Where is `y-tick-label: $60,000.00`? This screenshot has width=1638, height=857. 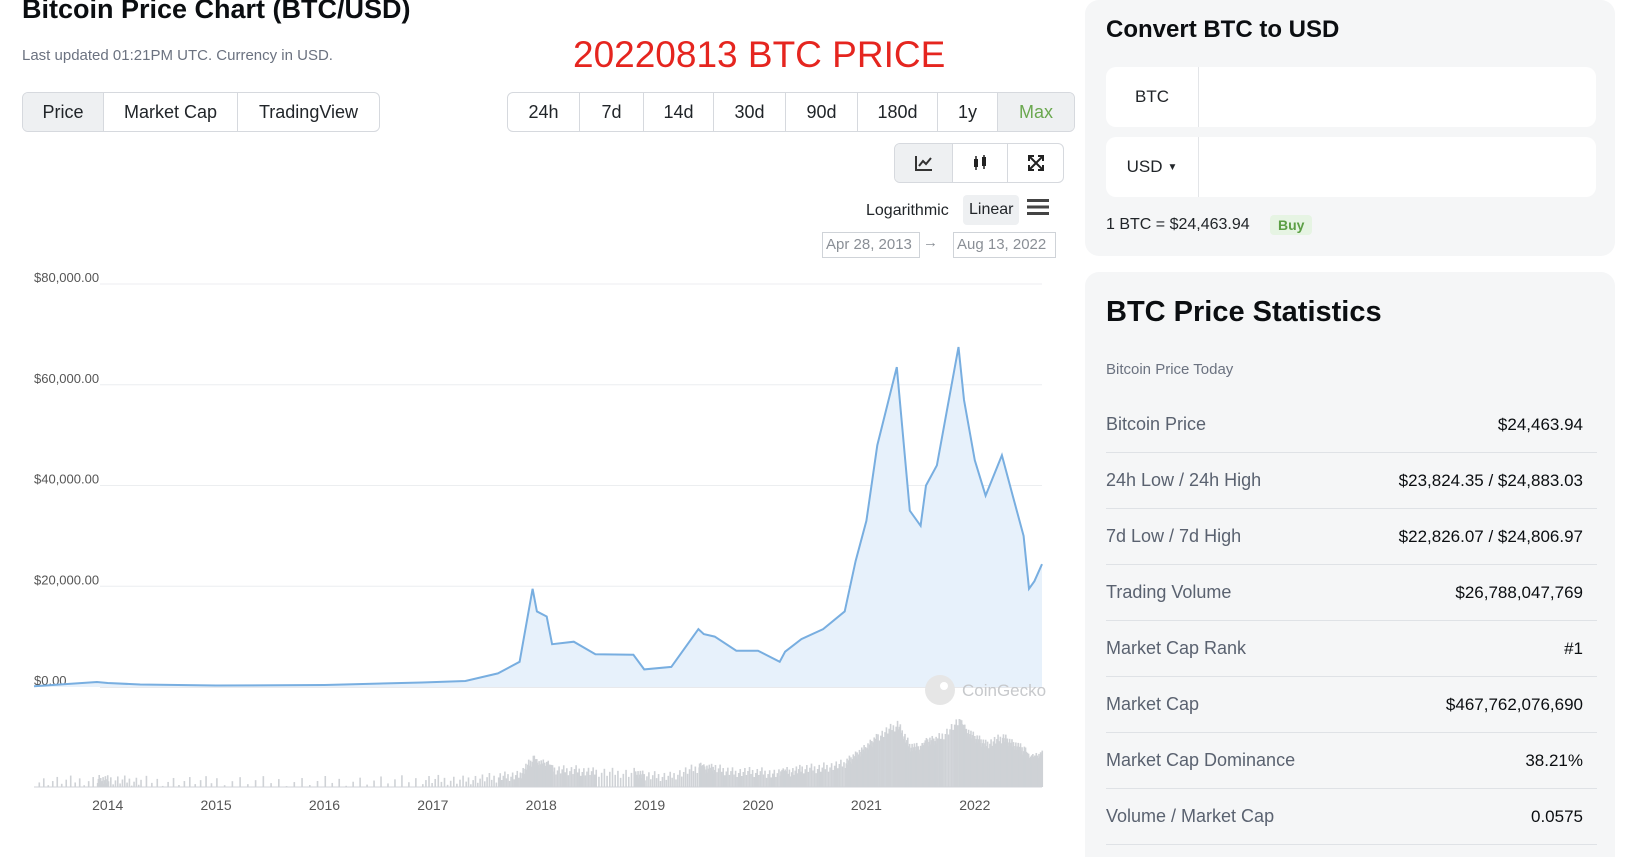
y-tick-label: $60,000.00 is located at coordinates (66, 378).